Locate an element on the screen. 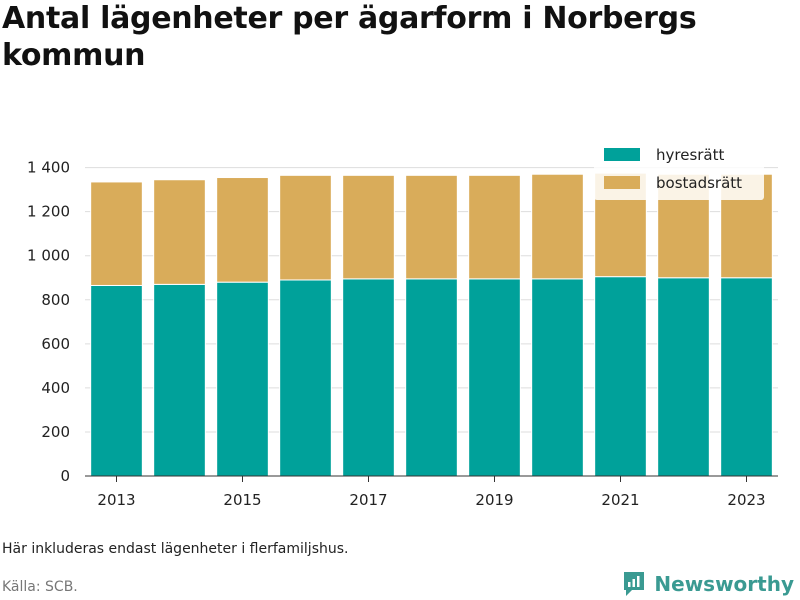 The width and height of the screenshot is (800, 600). bar-bostadsratt-2013 is located at coordinates (116, 233).